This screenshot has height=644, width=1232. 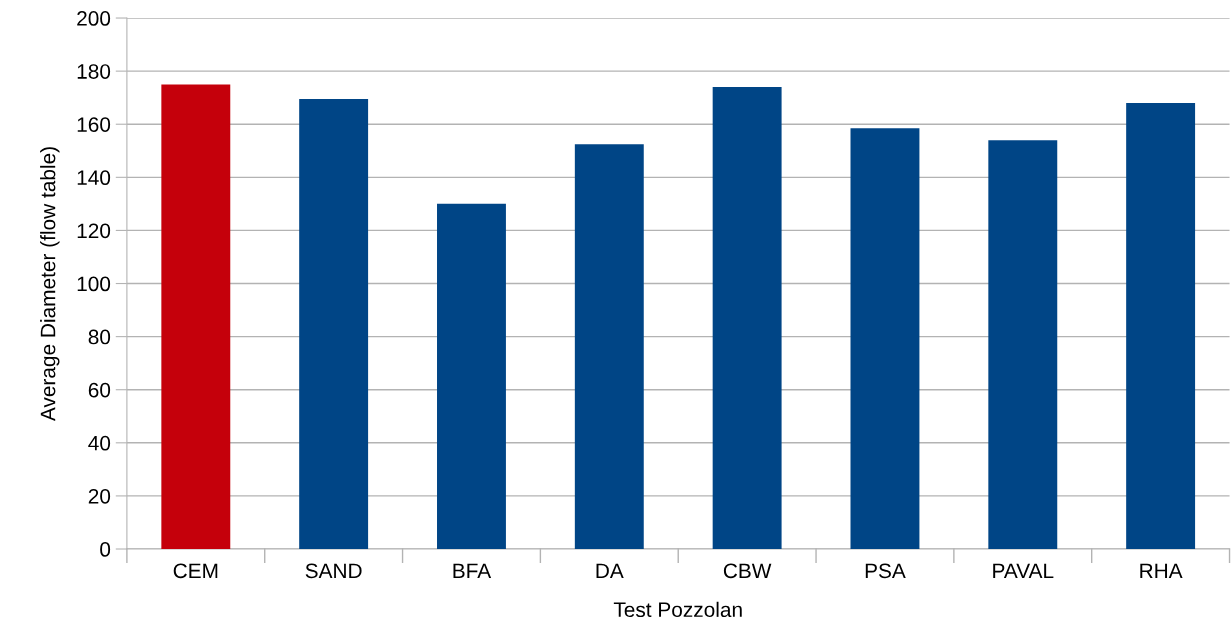 I want to click on y-tick-label: 60, so click(x=99, y=390).